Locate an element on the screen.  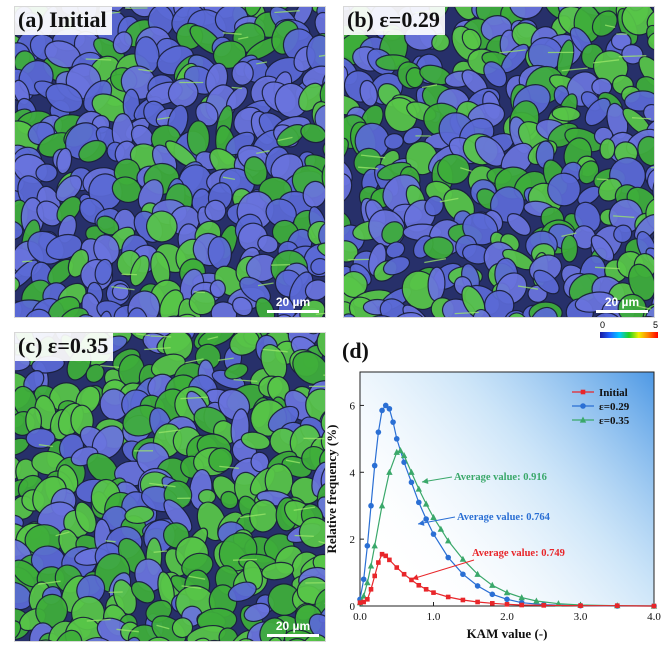
annotation-arrow is located at coordinates (436, 520).